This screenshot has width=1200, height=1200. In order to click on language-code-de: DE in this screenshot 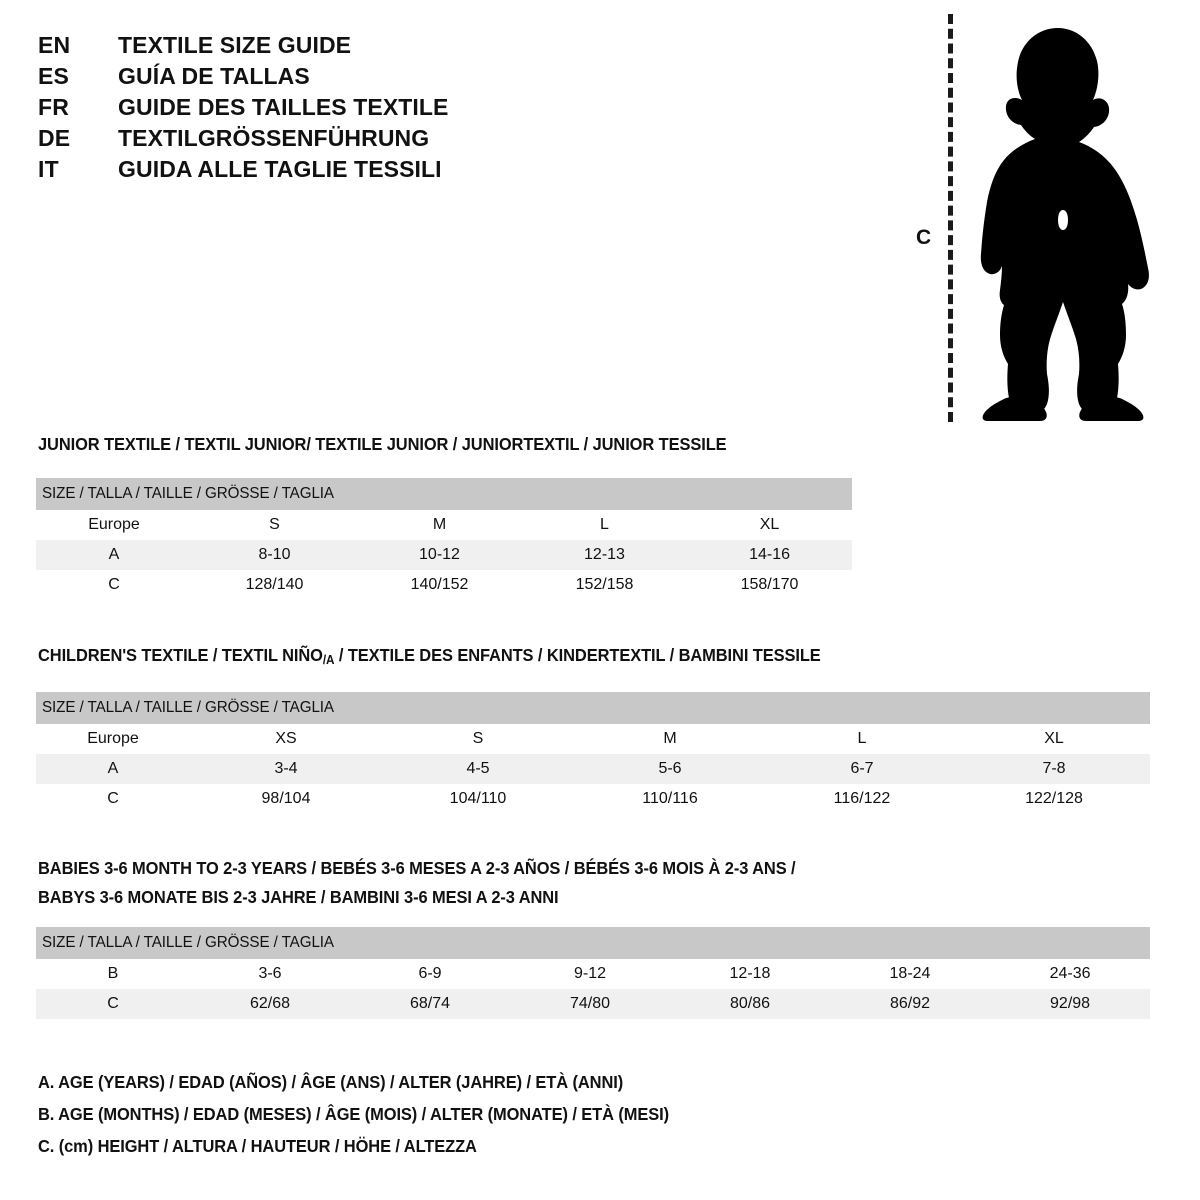, I will do `click(54, 138)`.